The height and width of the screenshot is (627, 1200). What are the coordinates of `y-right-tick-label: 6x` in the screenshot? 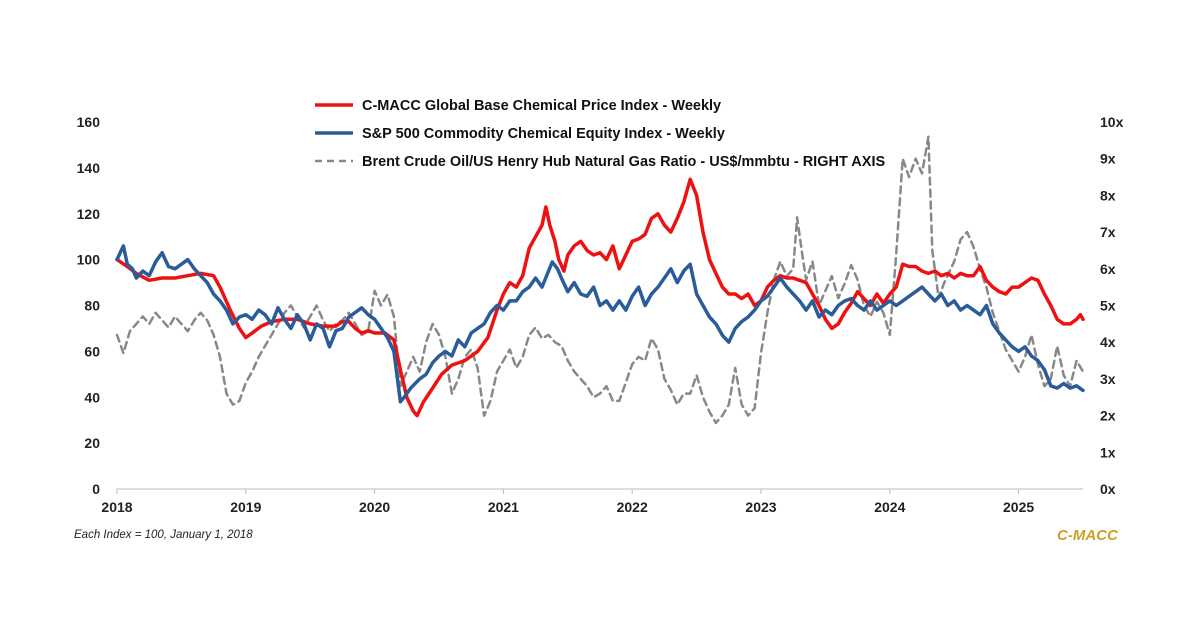 It's located at (1108, 269).